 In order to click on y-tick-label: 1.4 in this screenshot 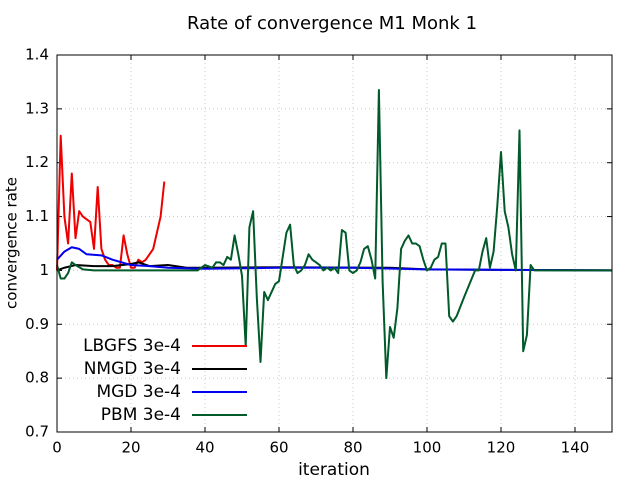, I will do `click(37, 55)`.